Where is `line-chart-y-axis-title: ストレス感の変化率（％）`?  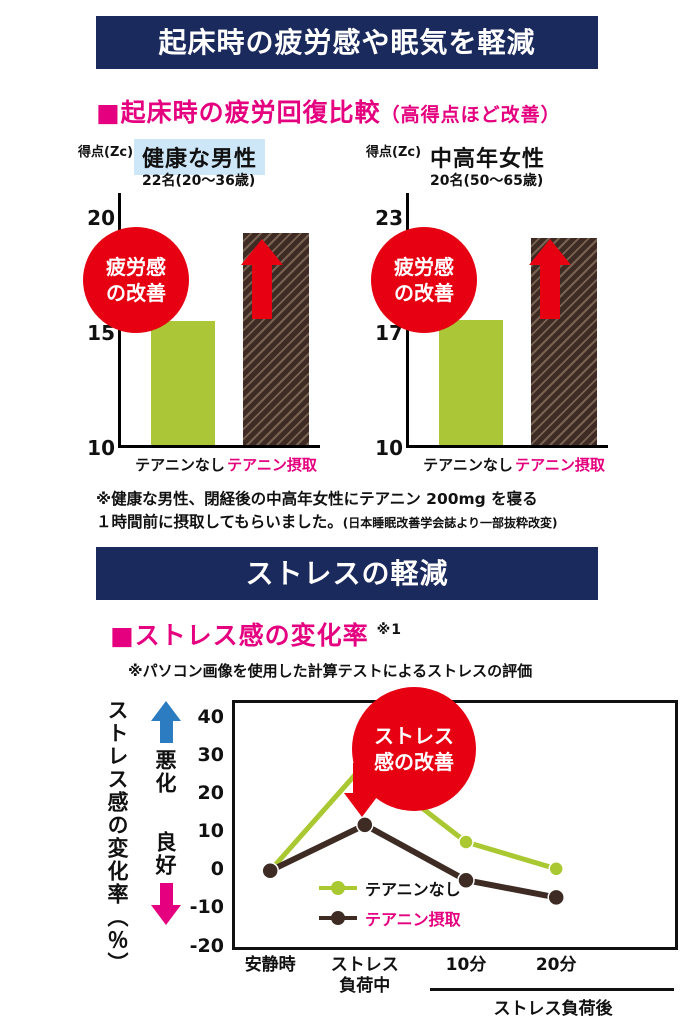
line-chart-y-axis-title: ストレス感の変化率（％） is located at coordinates (117, 836).